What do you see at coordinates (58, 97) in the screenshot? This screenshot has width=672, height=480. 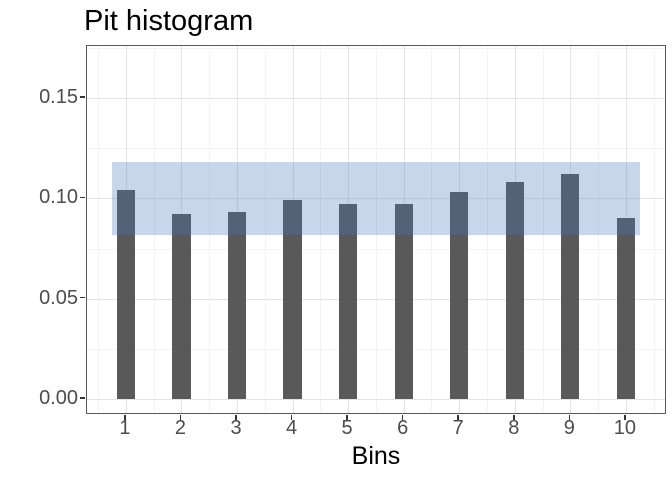 I see `y-tick-label: 0.15` at bounding box center [58, 97].